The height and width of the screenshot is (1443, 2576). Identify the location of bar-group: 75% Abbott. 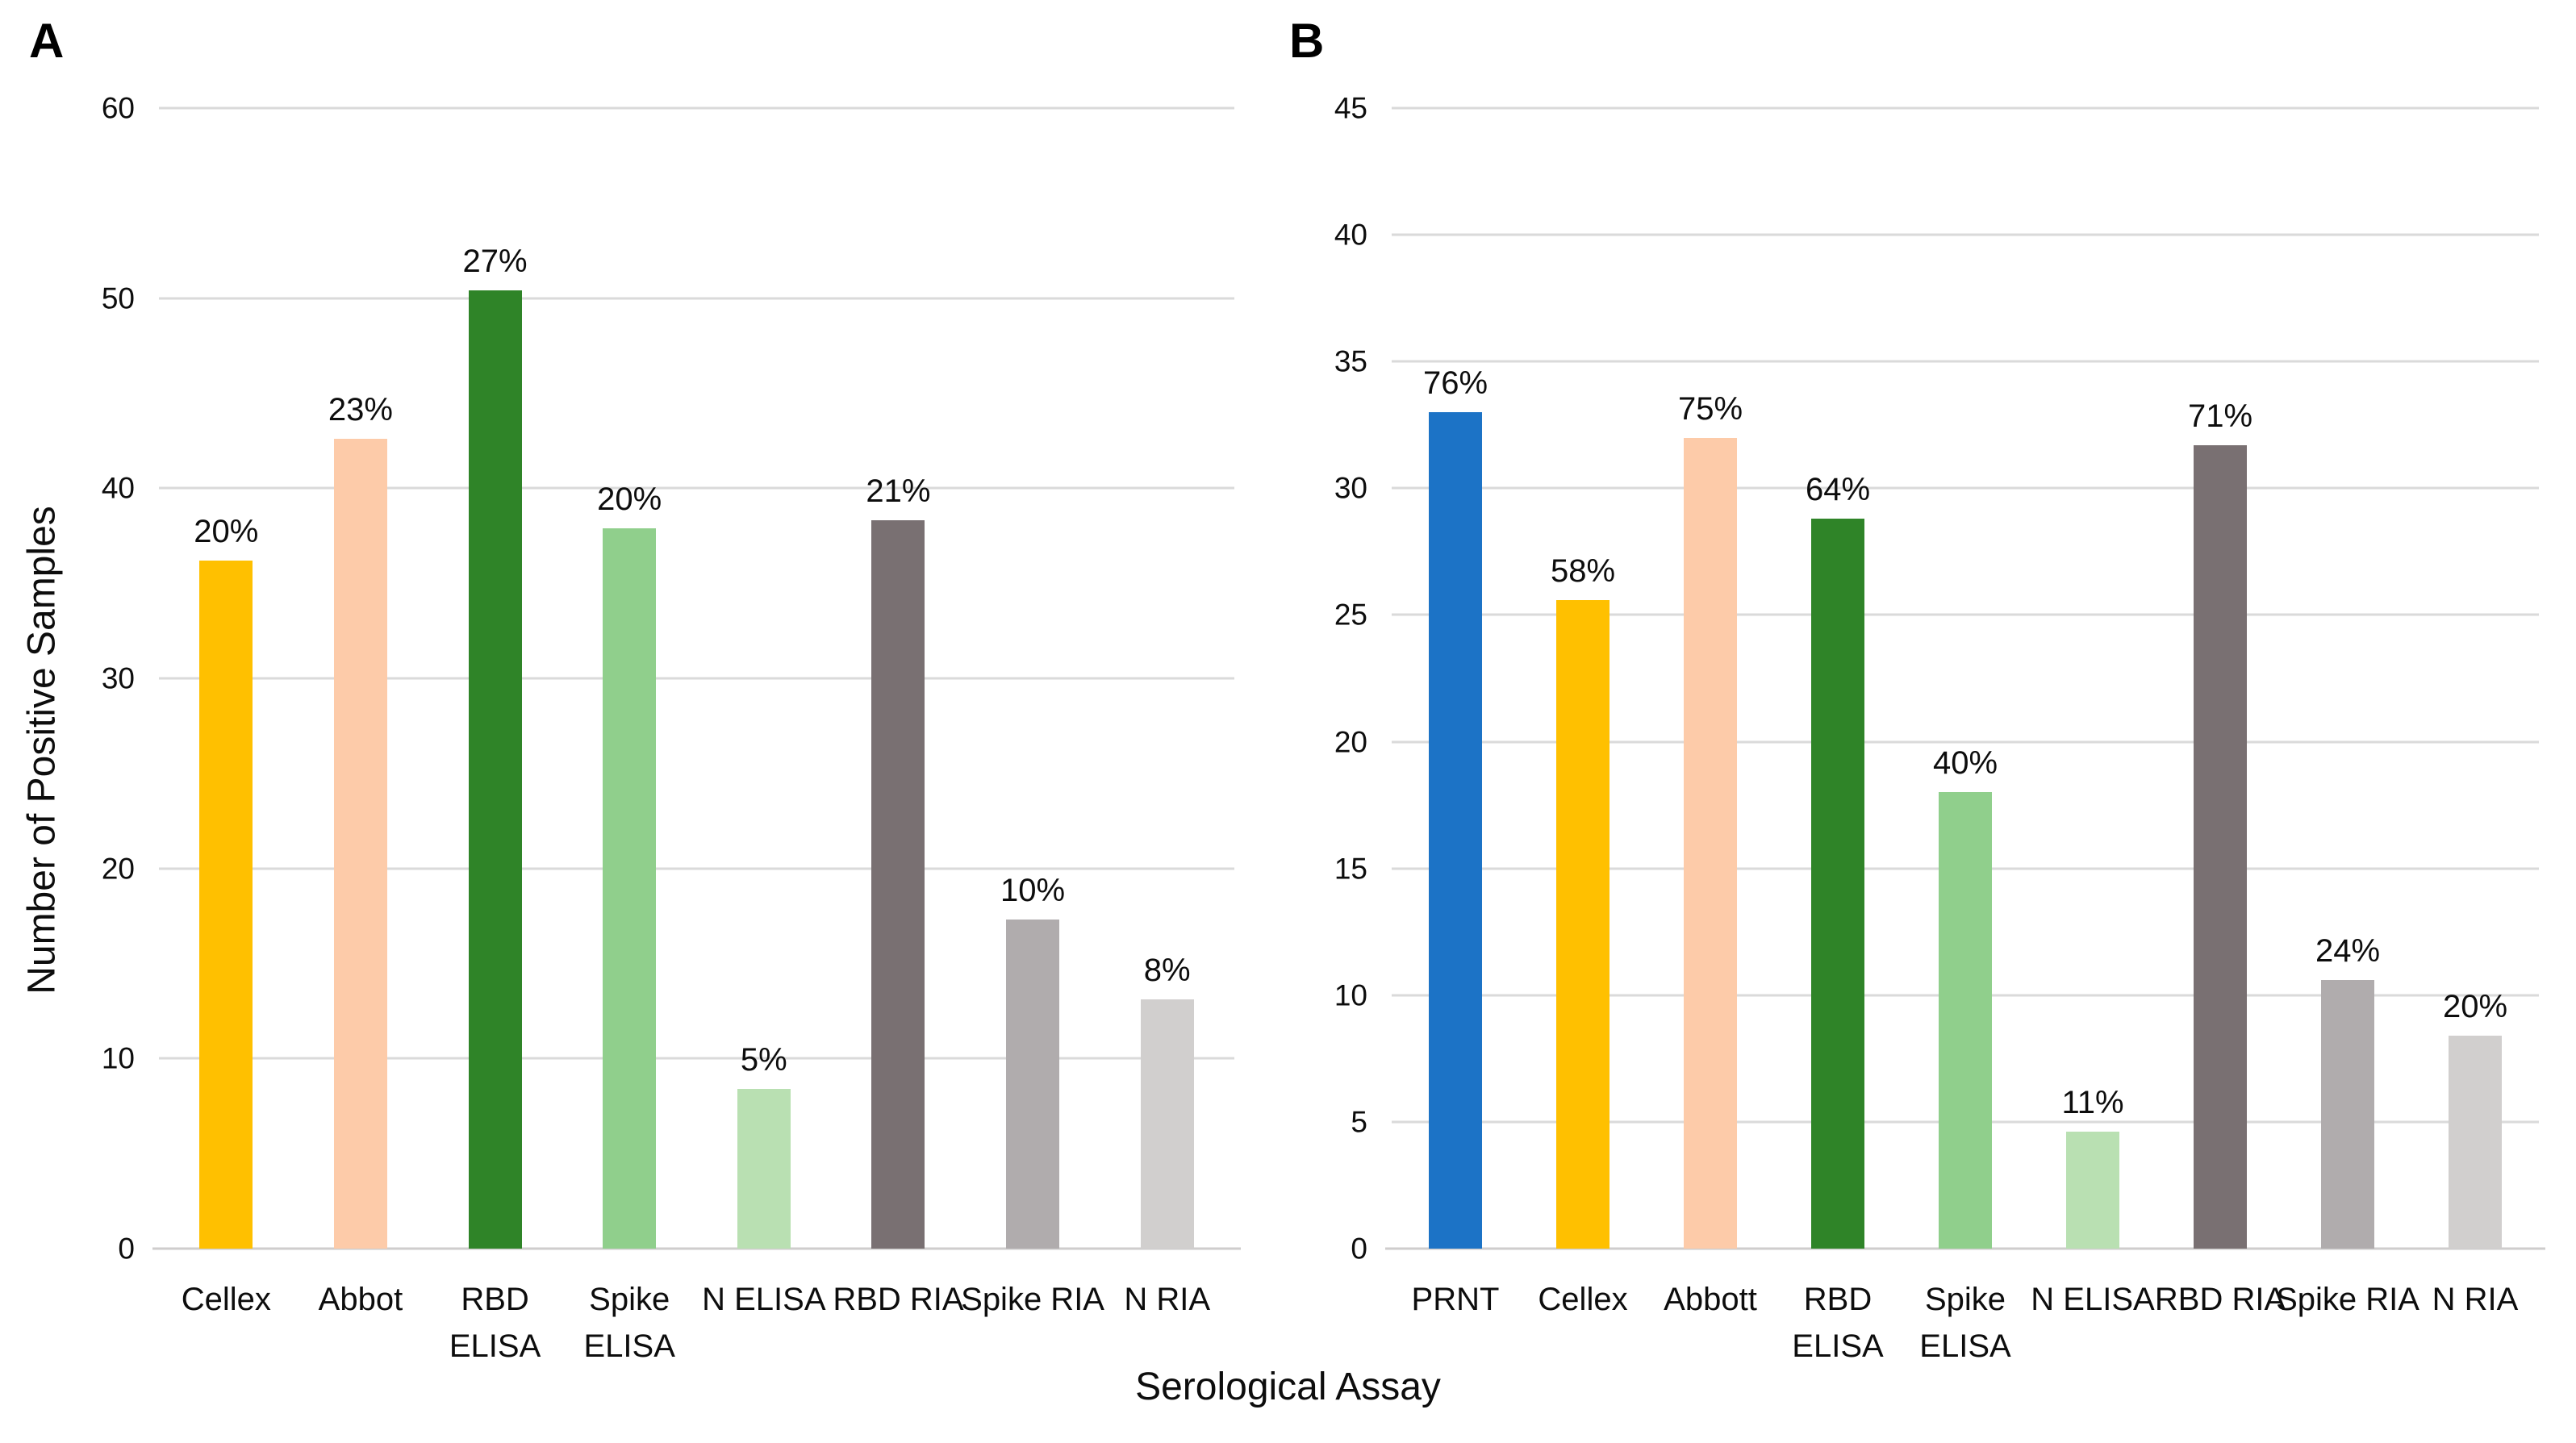
(1711, 713).